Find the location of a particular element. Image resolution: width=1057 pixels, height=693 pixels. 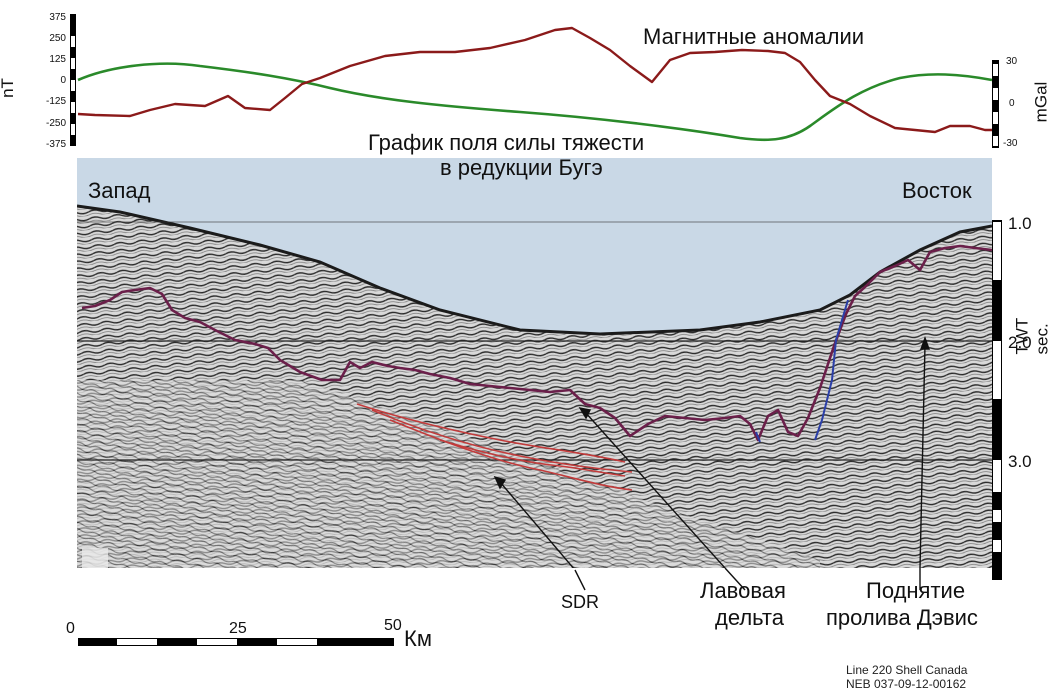

sdr-label: SDR is located at coordinates (580, 602).